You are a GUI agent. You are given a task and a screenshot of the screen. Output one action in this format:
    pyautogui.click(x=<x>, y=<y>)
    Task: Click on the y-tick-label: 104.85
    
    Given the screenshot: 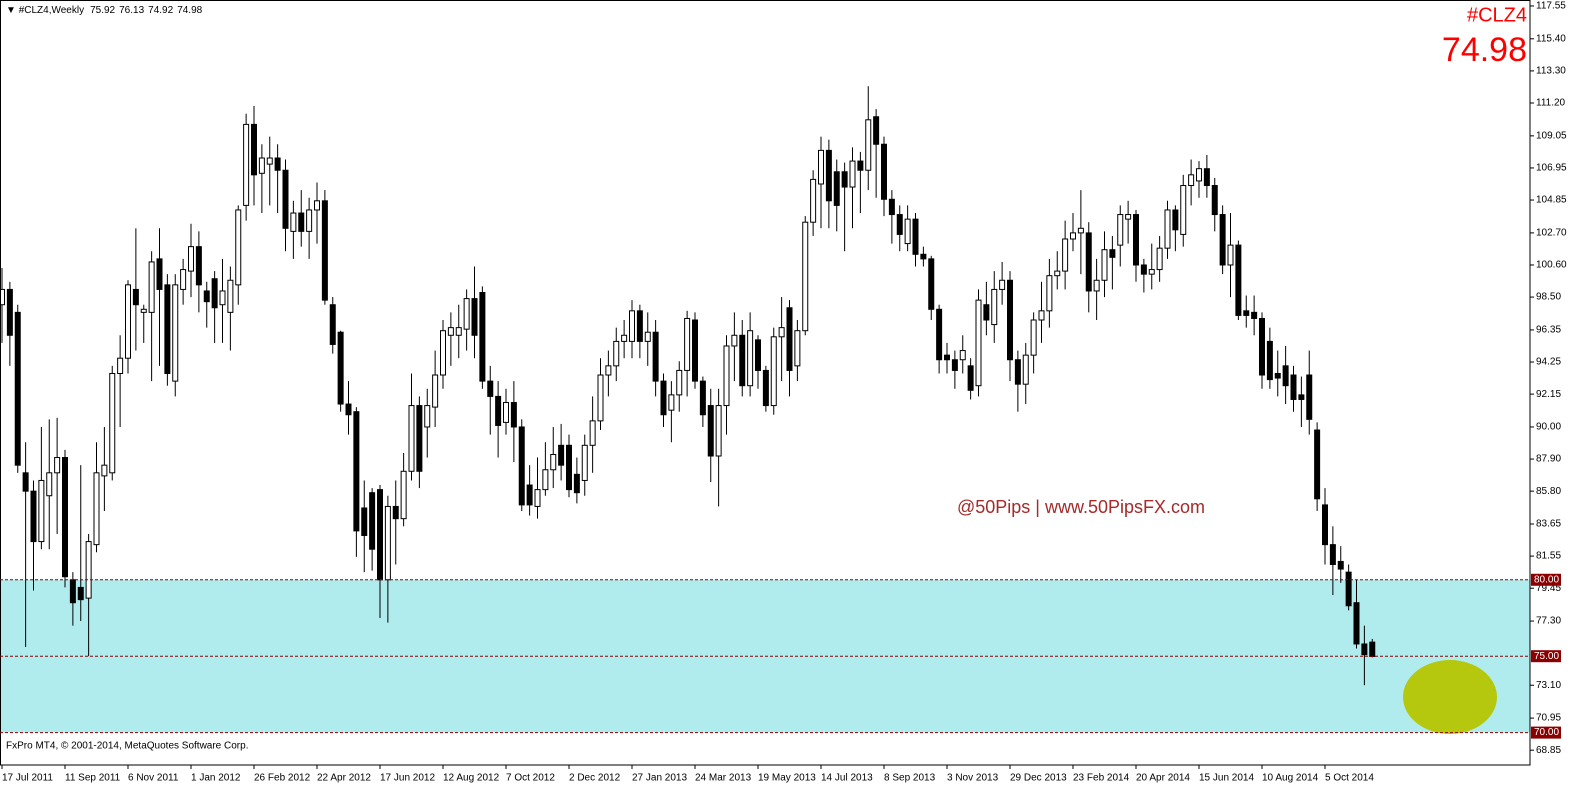 What is the action you would take?
    pyautogui.click(x=1551, y=200)
    